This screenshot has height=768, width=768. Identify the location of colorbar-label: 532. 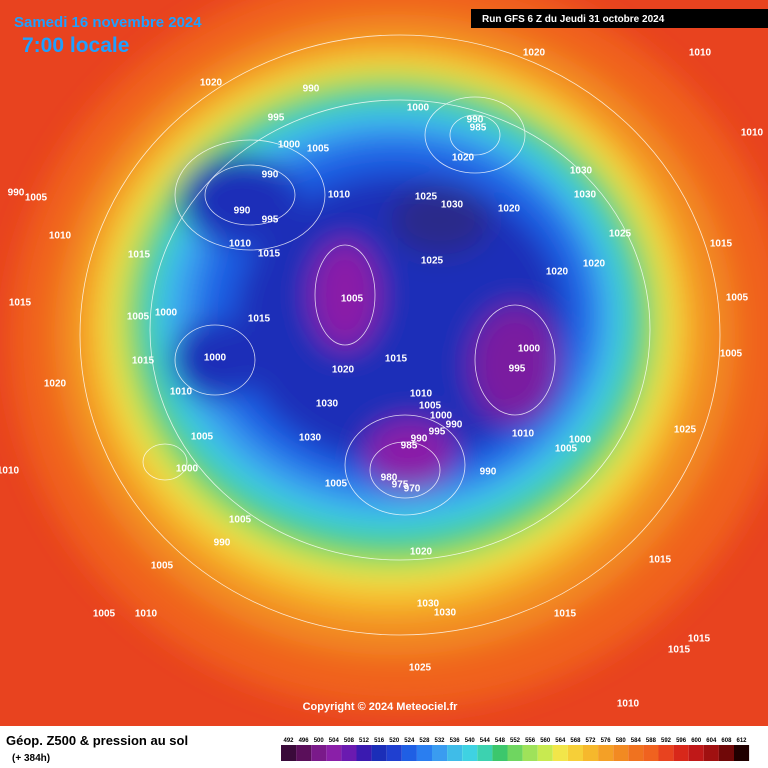
(439, 741).